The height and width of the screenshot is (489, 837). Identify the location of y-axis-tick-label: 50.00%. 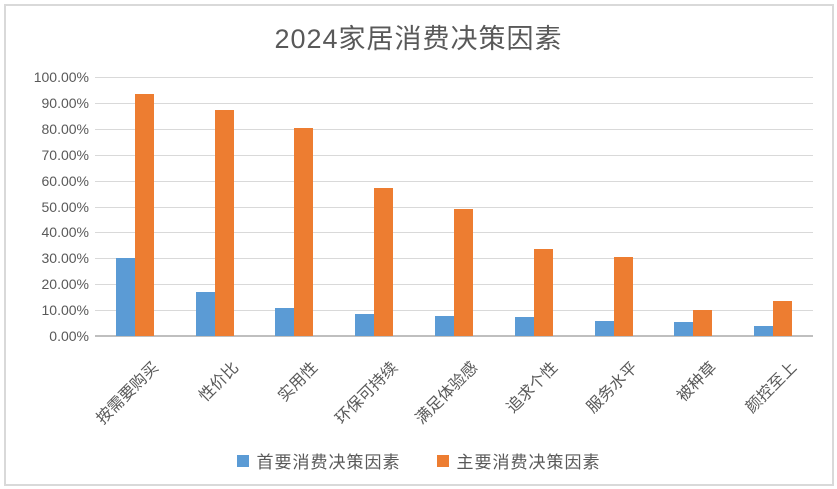
(65, 206).